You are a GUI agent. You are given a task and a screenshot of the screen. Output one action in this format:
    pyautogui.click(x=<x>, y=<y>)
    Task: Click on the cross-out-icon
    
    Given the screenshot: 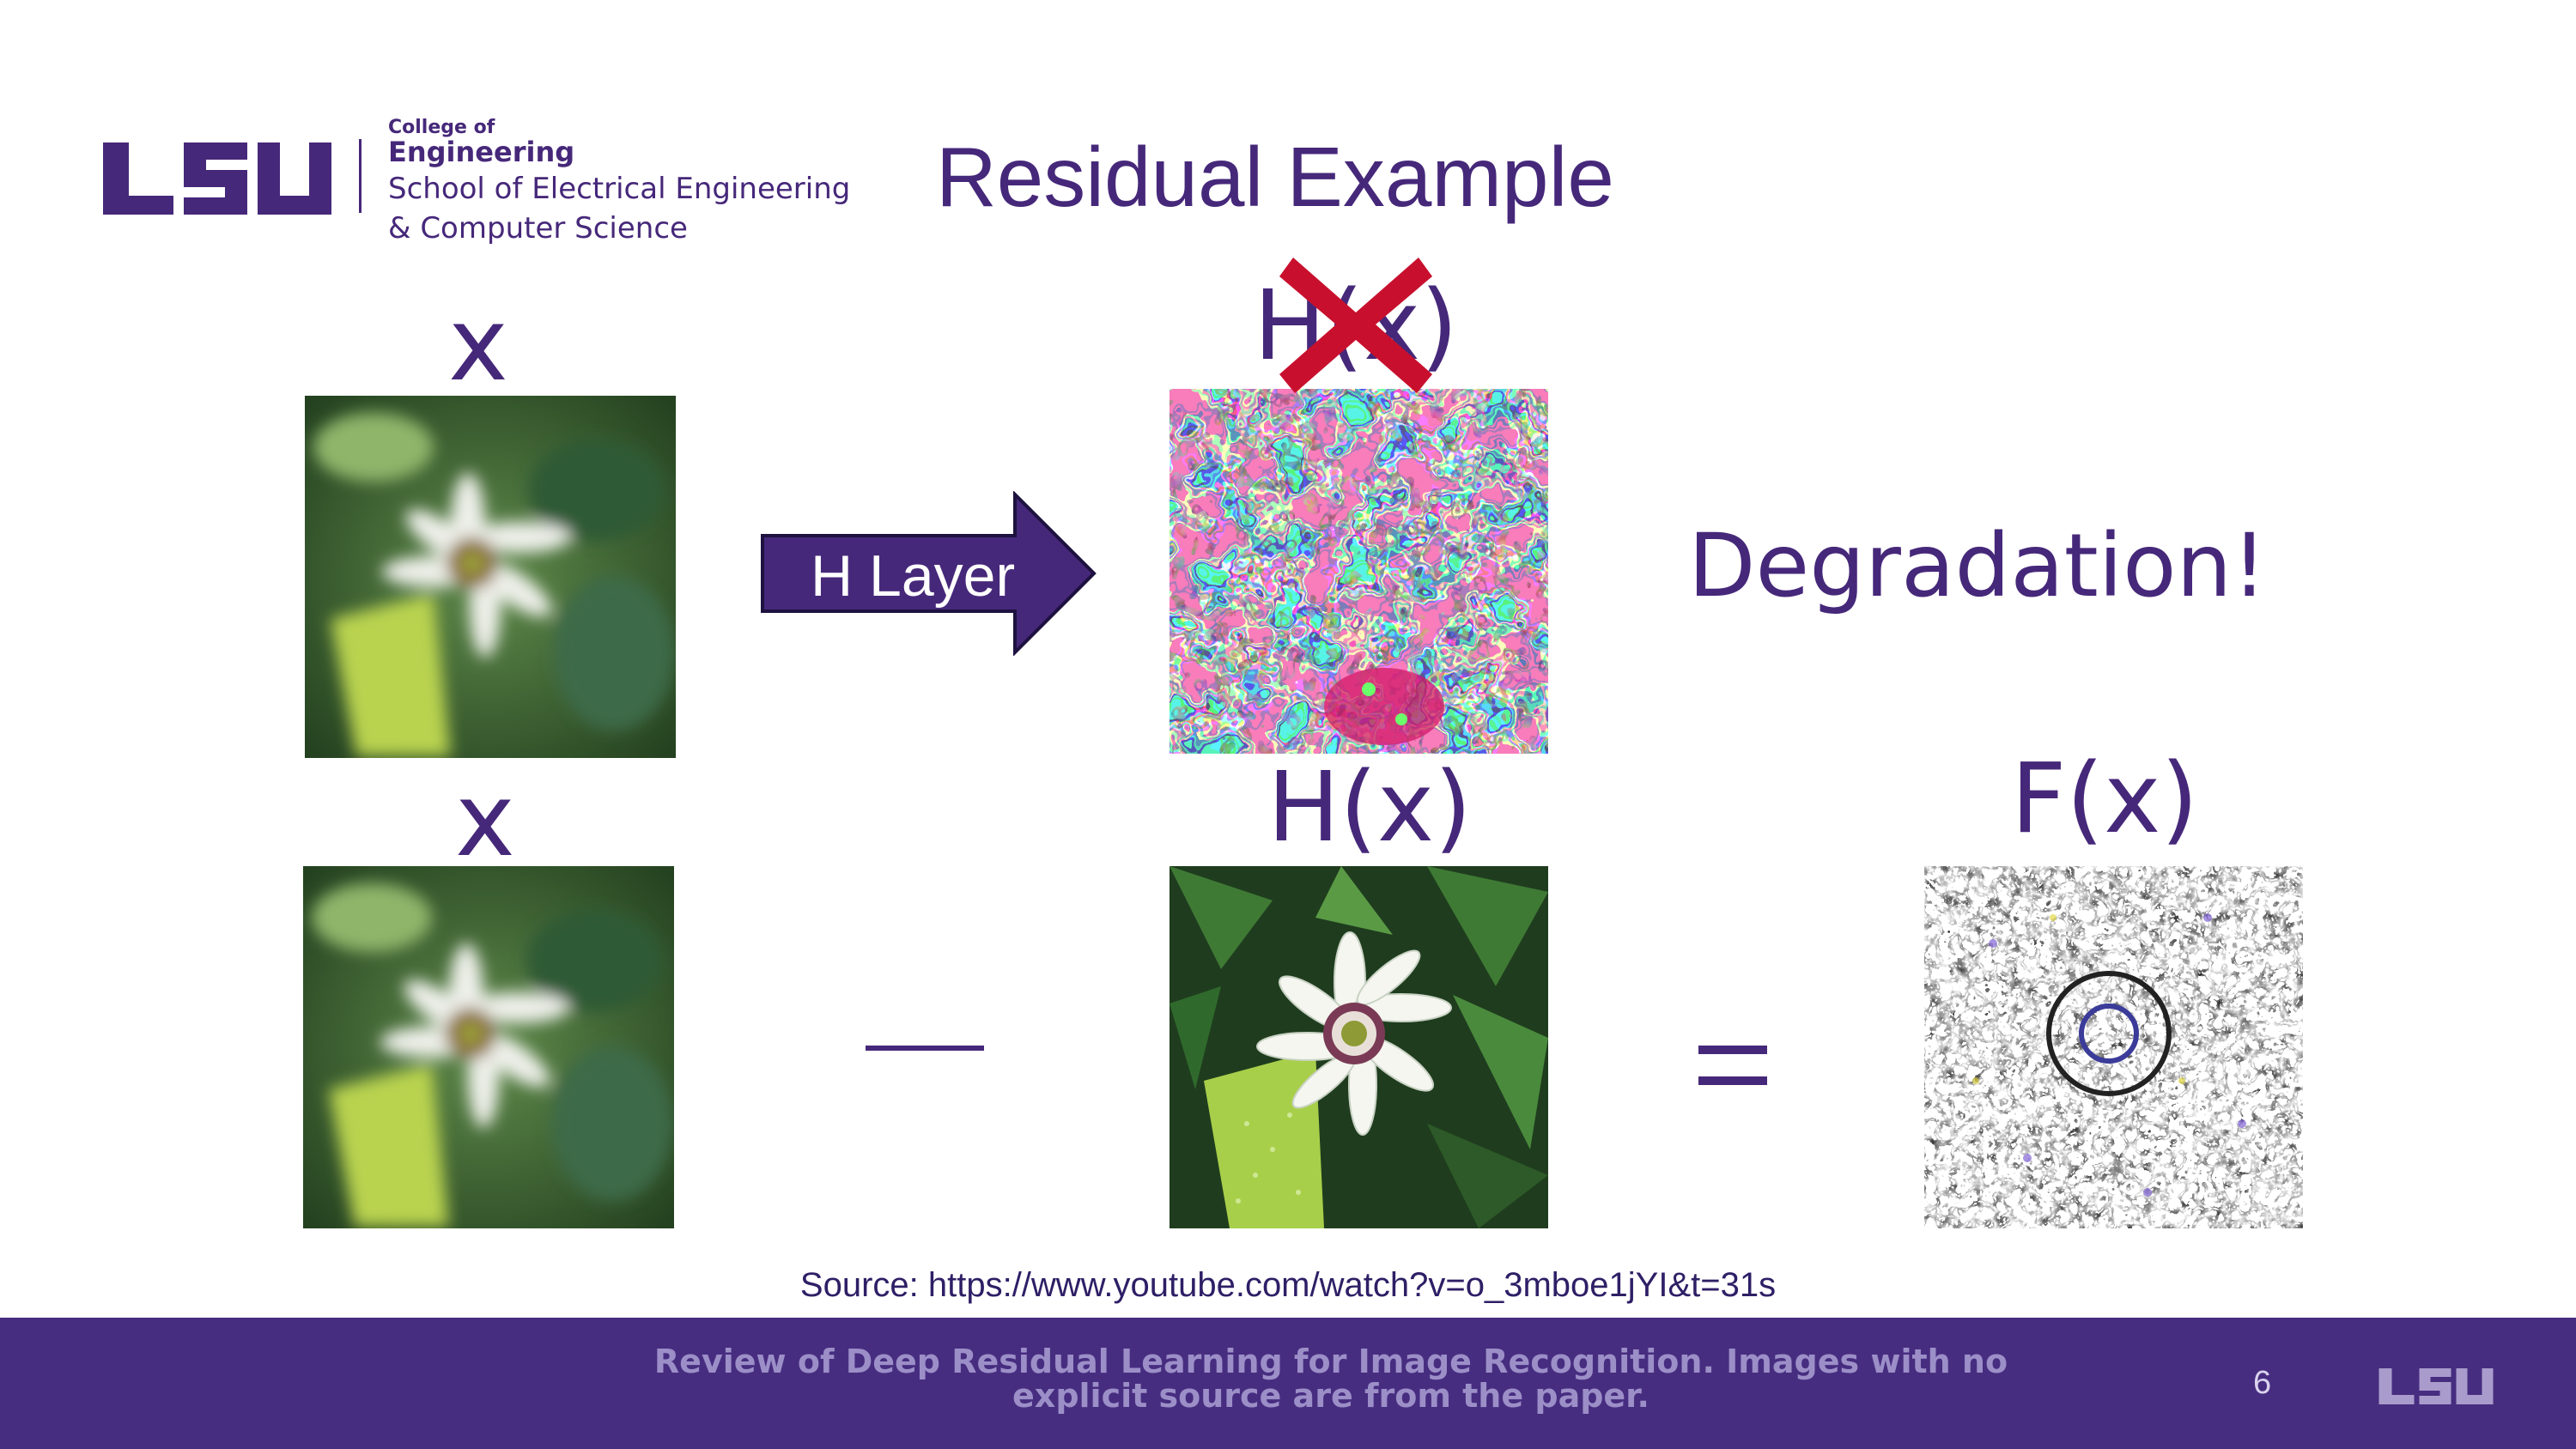 What is the action you would take?
    pyautogui.click(x=1356, y=325)
    